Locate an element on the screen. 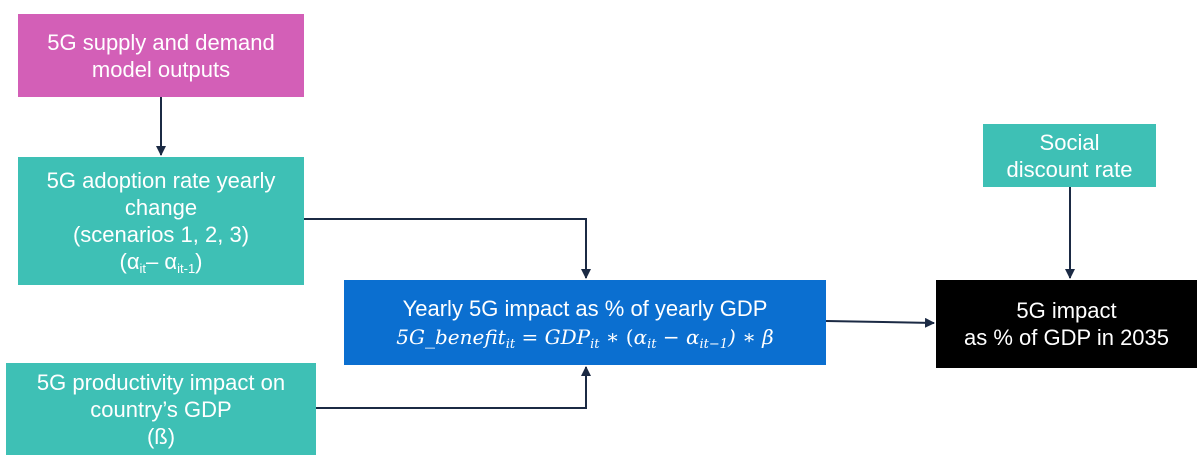 Image resolution: width=1197 pixels, height=455 pixels. formula-alpha-2-sub: it−1 is located at coordinates (714, 344).